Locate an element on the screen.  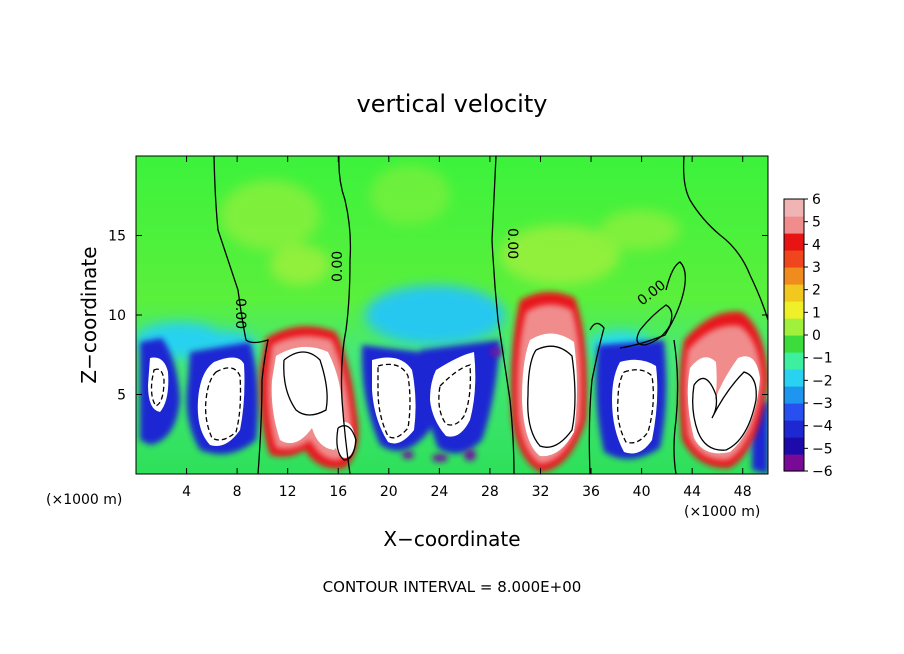
x-tick-label: 28 is located at coordinates (490, 492).